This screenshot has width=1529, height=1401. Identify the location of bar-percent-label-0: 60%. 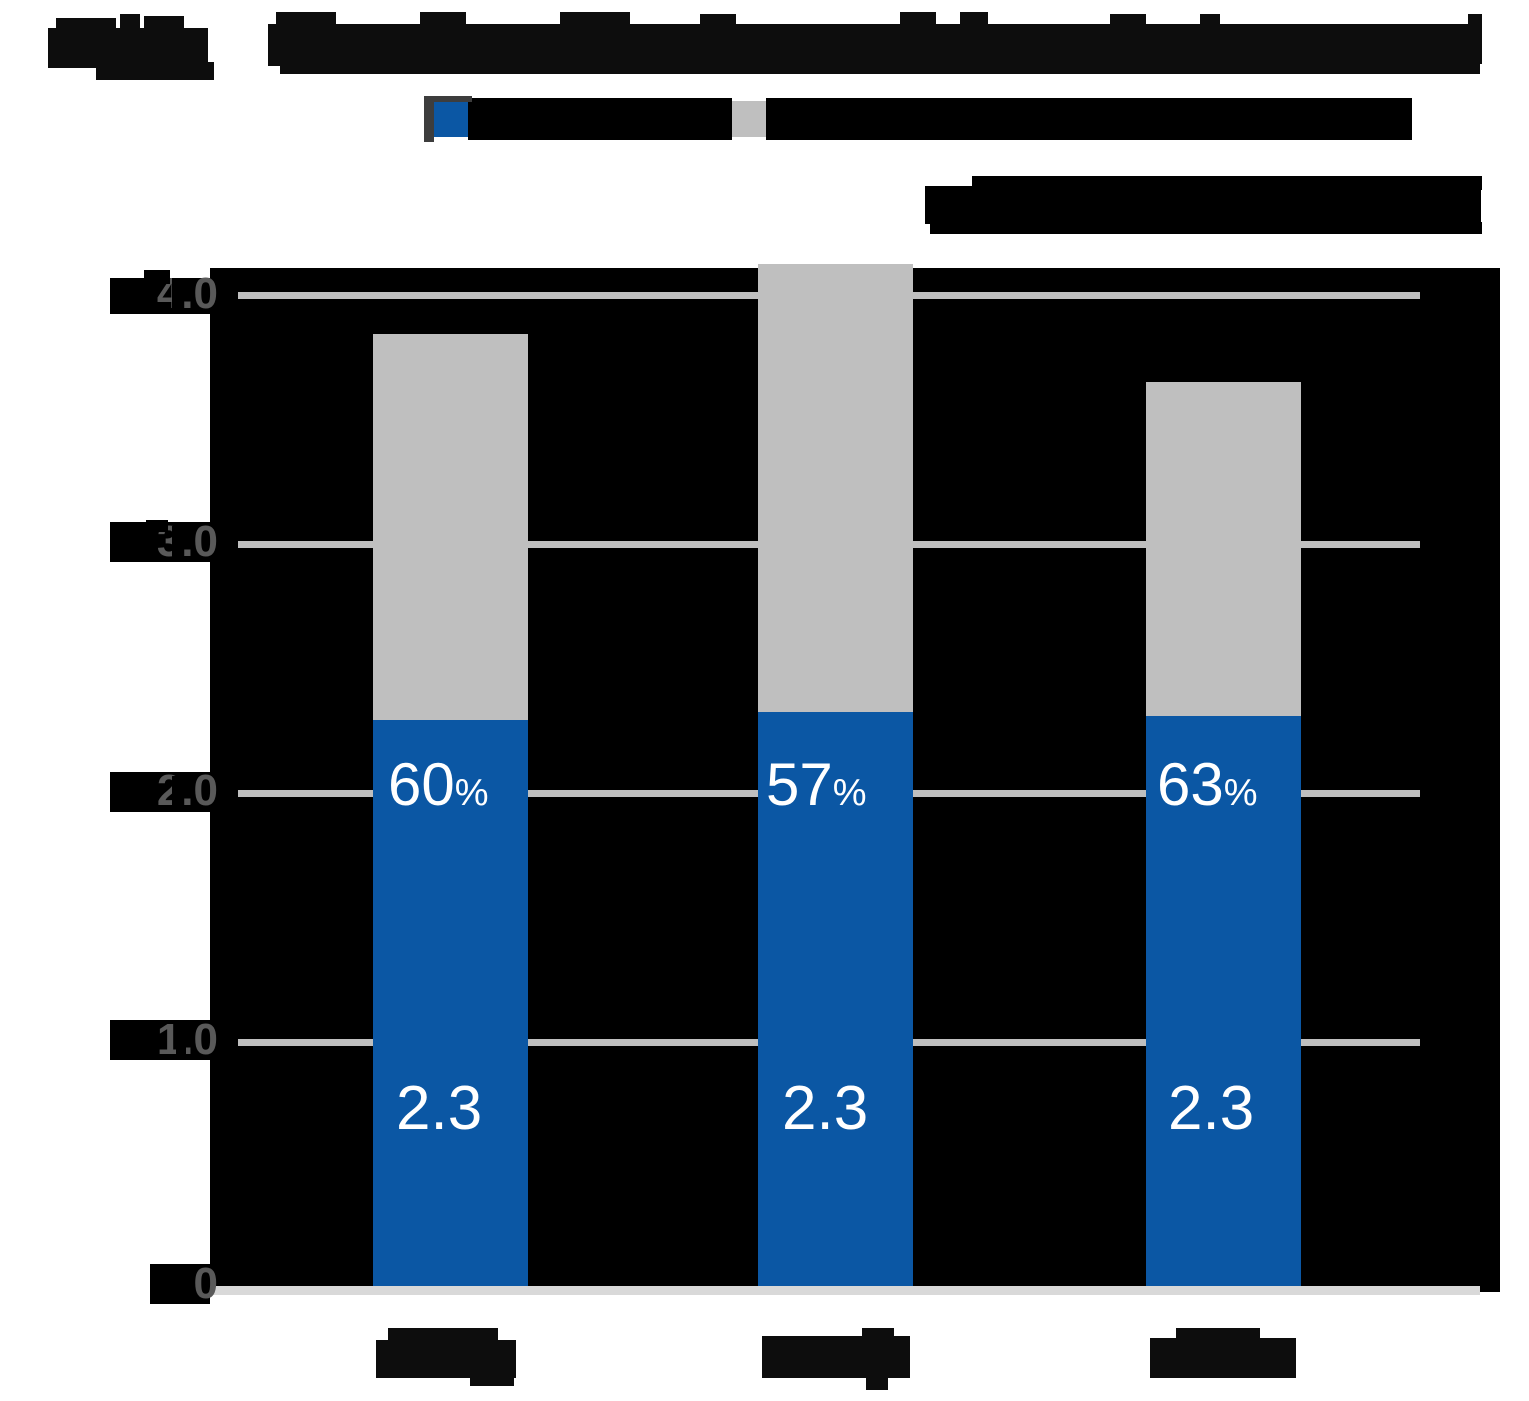
(438, 785).